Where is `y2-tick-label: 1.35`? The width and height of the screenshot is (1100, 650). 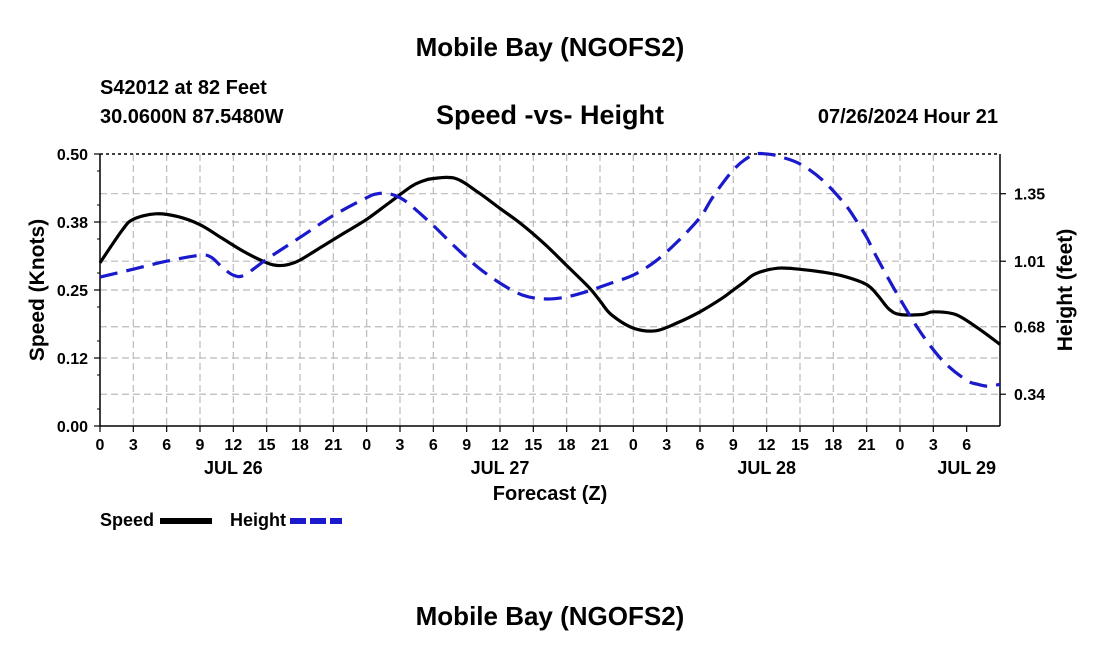 y2-tick-label: 1.35 is located at coordinates (1029, 195).